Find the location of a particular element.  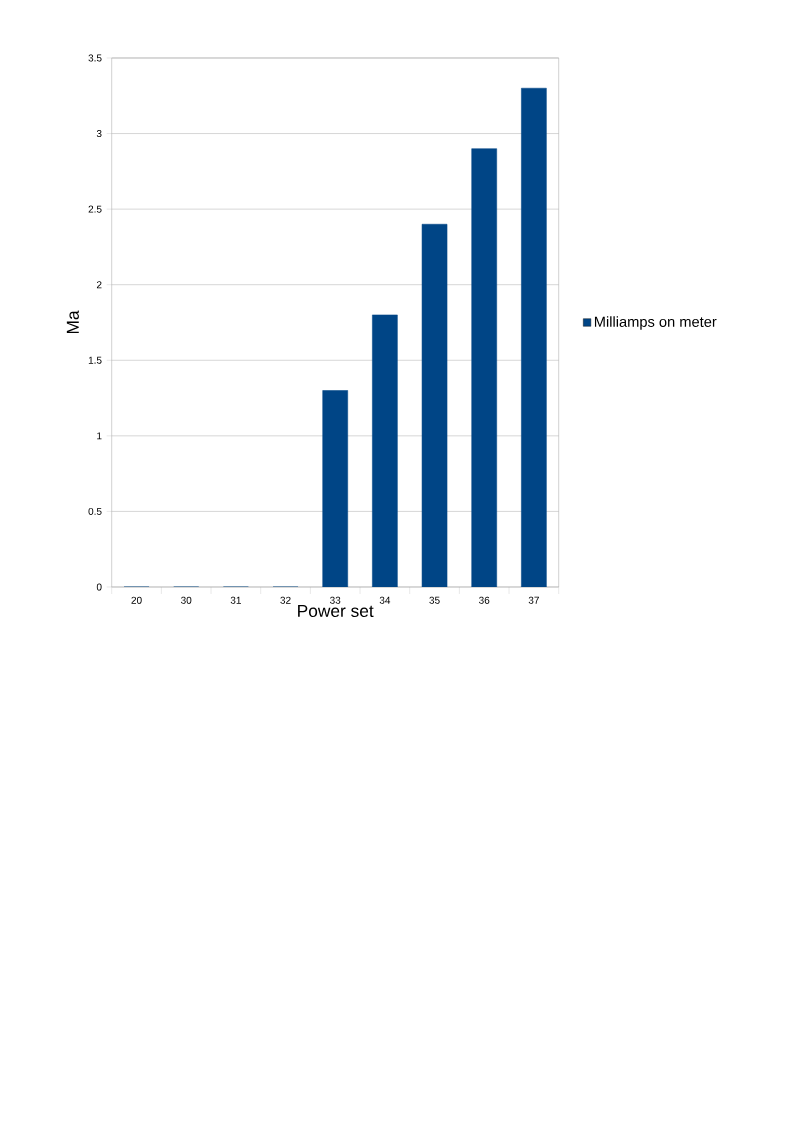

y-tick-label: 3 is located at coordinates (99, 134).